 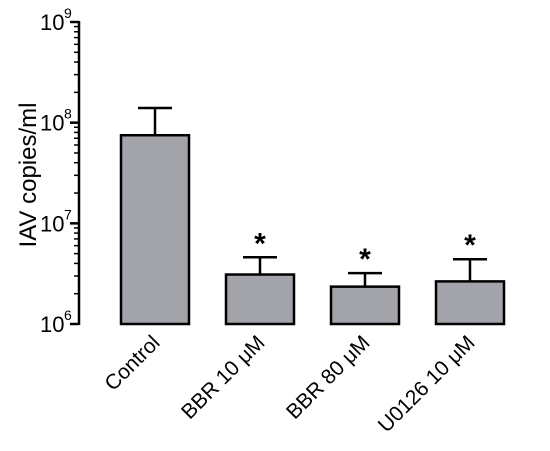 I want to click on x-tick-label: U0126 10 μM, so click(x=427, y=384).